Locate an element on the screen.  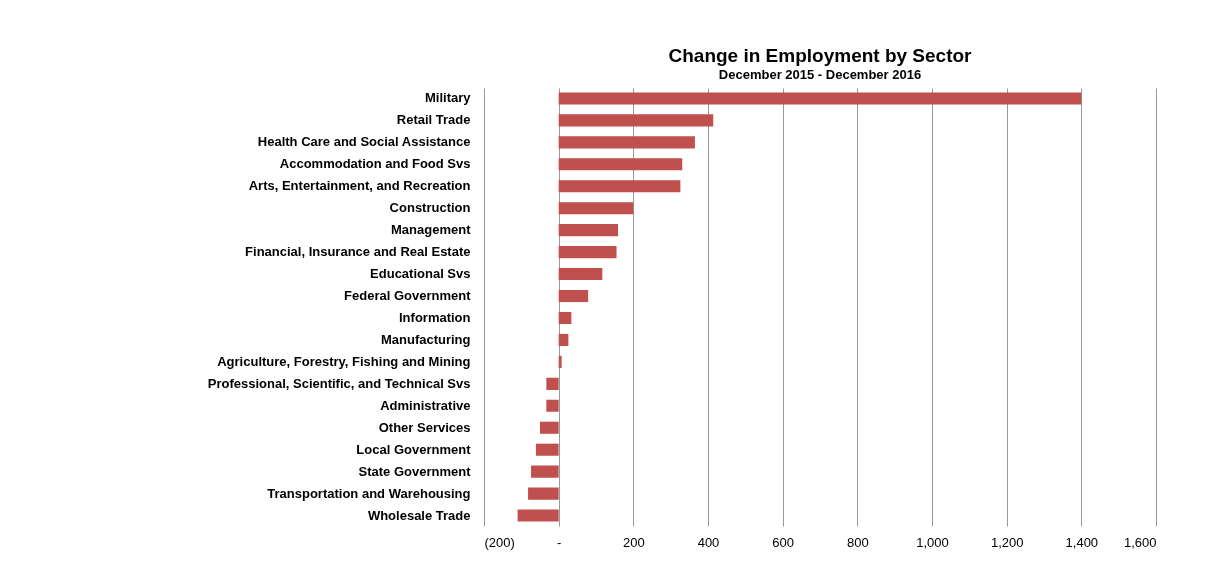
y-tick-label: Manufacturing is located at coordinates (425, 339).